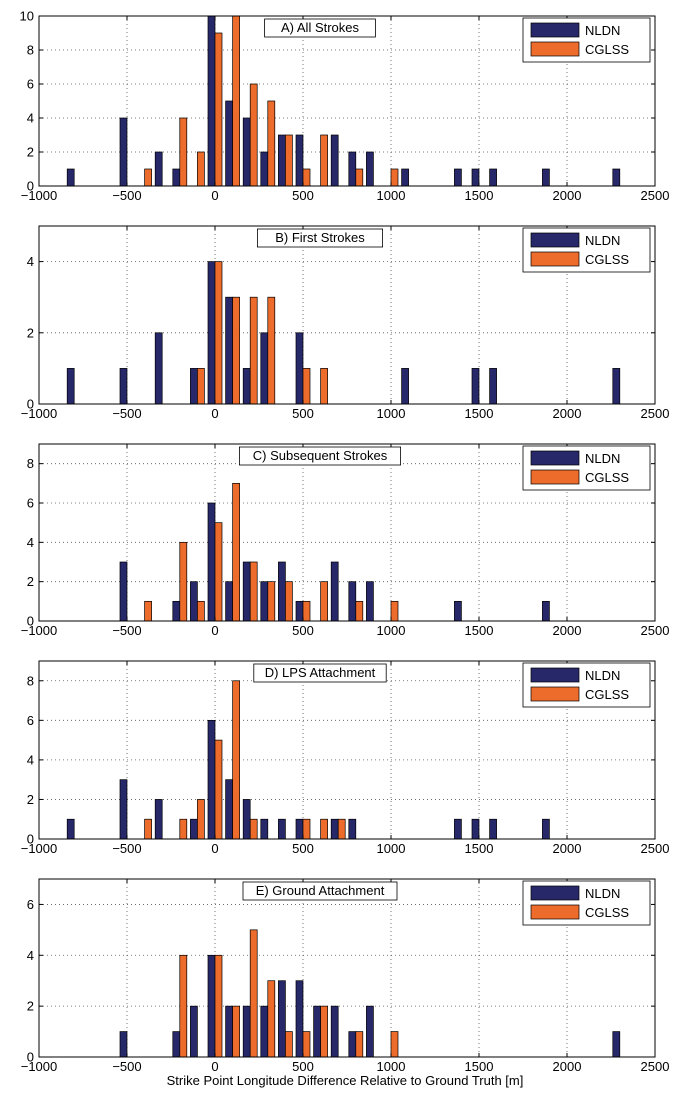 The image size is (690, 1102). I want to click on panel-title: D) LPS Attachment, so click(320, 672).